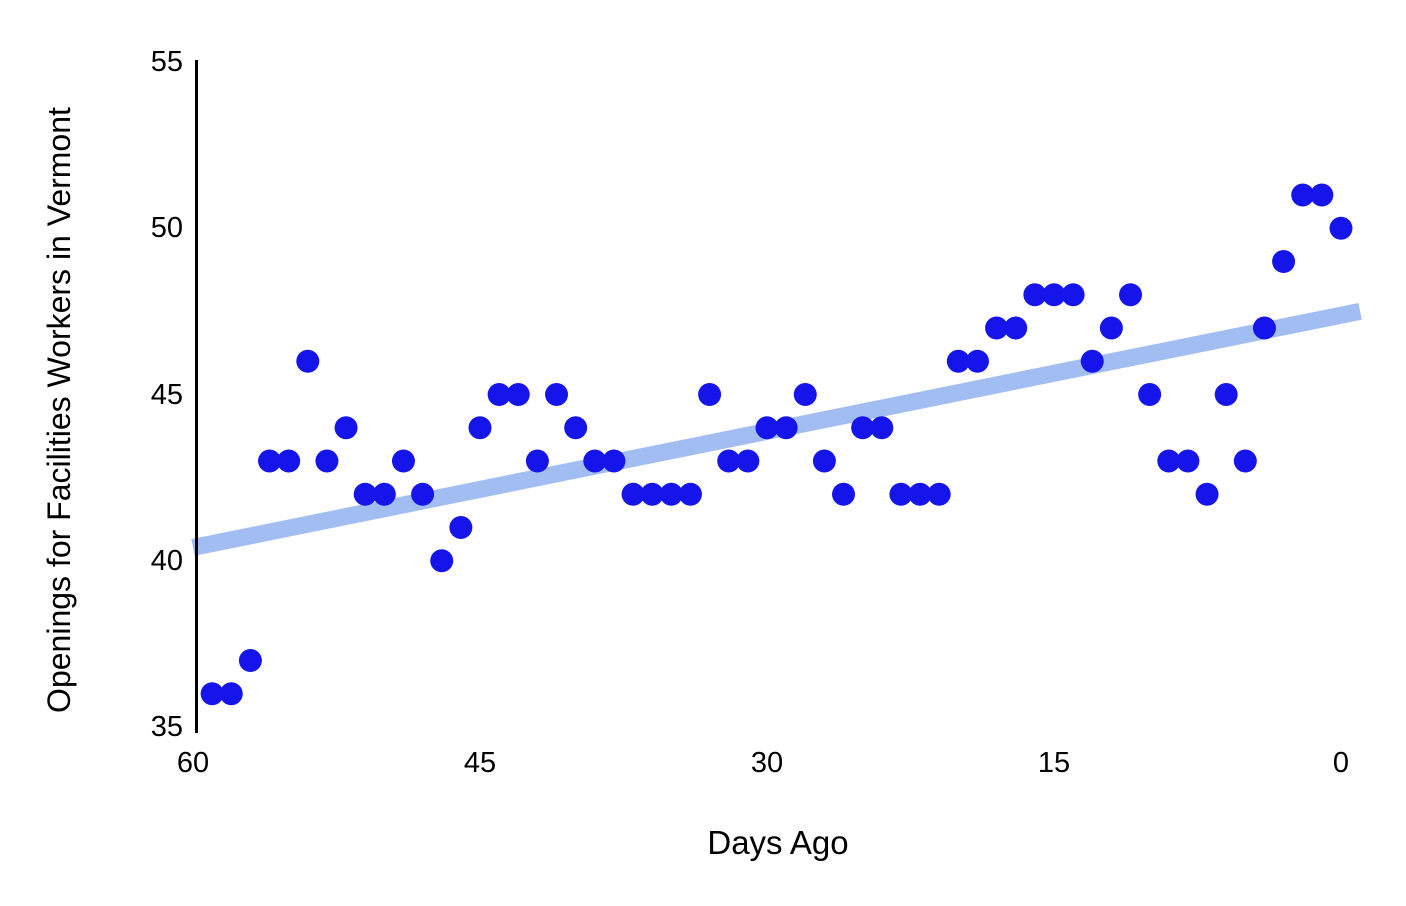 The width and height of the screenshot is (1406, 906). Describe the element at coordinates (166, 560) in the screenshot. I see `y-tick-label: 40` at that location.